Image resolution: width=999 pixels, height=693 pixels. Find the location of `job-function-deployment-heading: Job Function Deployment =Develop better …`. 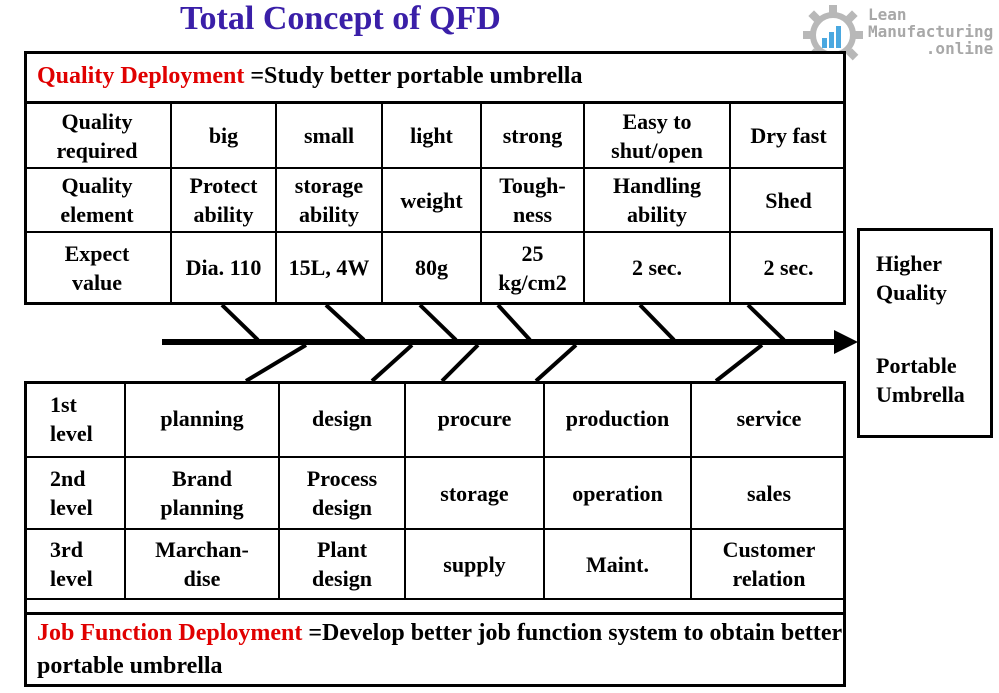

job-function-deployment-heading: Job Function Deployment =Develop better … is located at coordinates (435, 648).